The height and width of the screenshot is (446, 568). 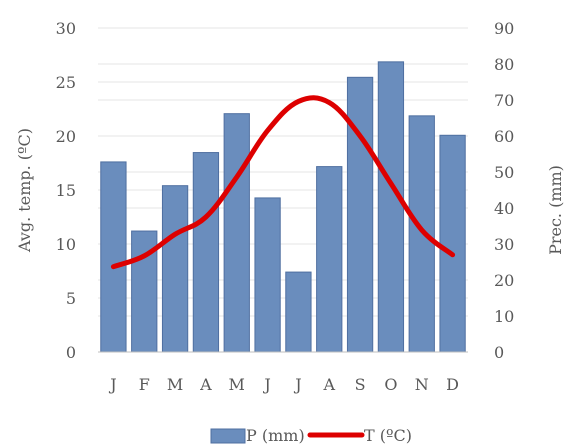 I want to click on left-axis-title: Avg. temp. (ºC), so click(x=24, y=190).